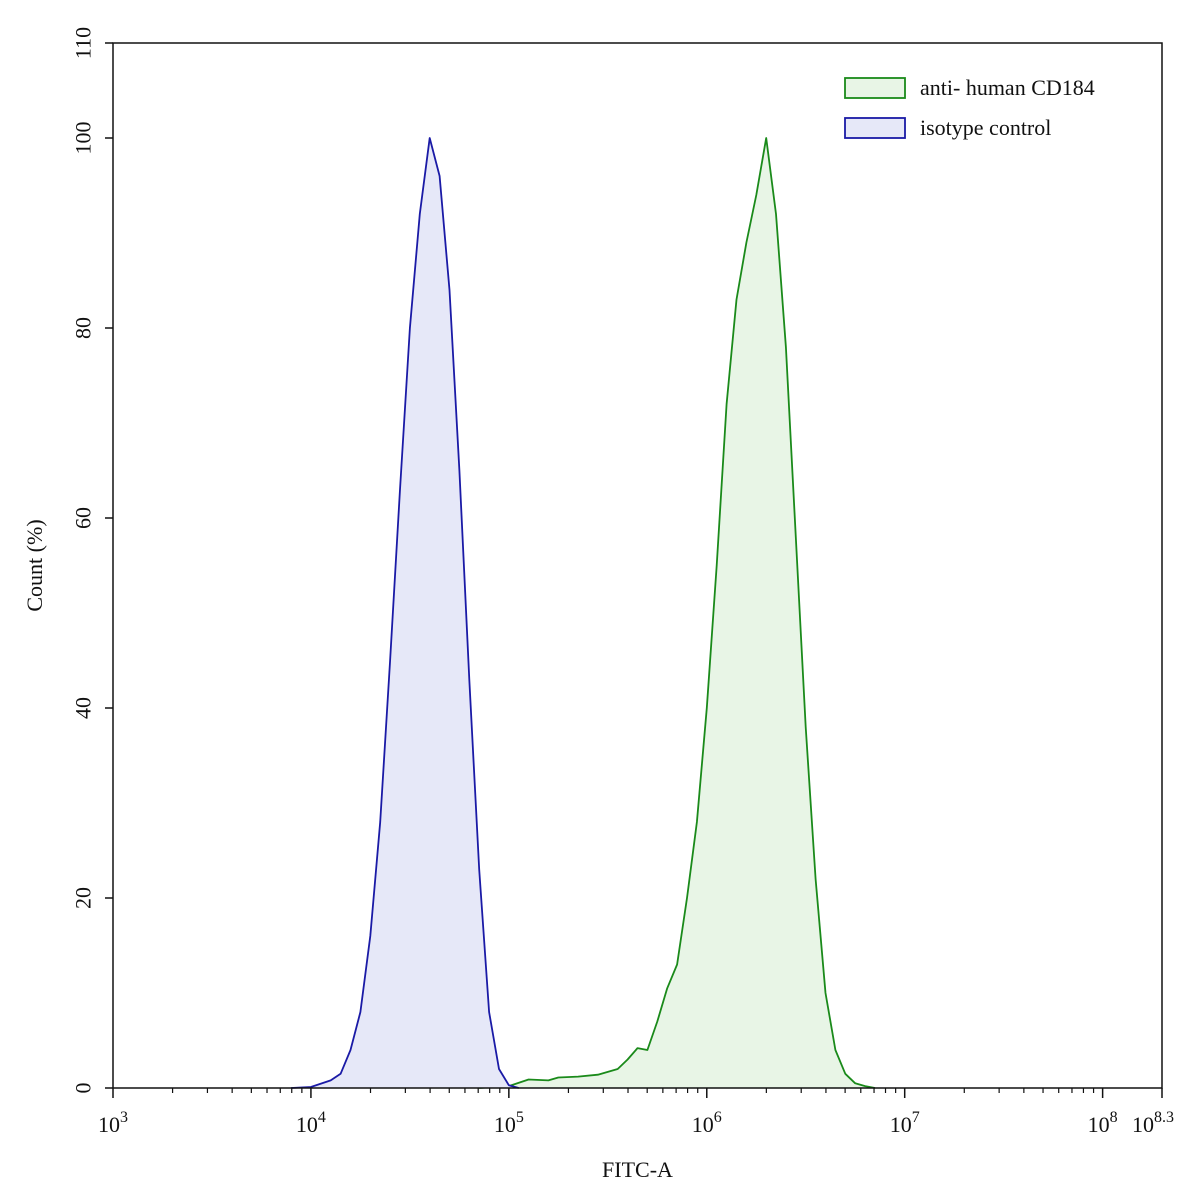  Describe the element at coordinates (1153, 1123) in the screenshot. I see `x-tick-label: 108.3` at that location.